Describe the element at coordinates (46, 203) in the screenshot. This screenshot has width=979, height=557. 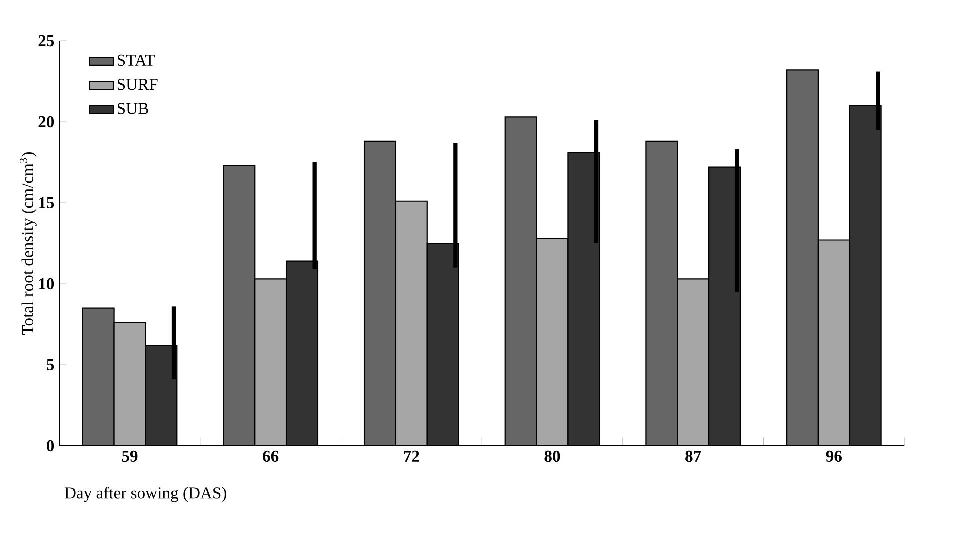
I see `y-tick-label: 15` at that location.